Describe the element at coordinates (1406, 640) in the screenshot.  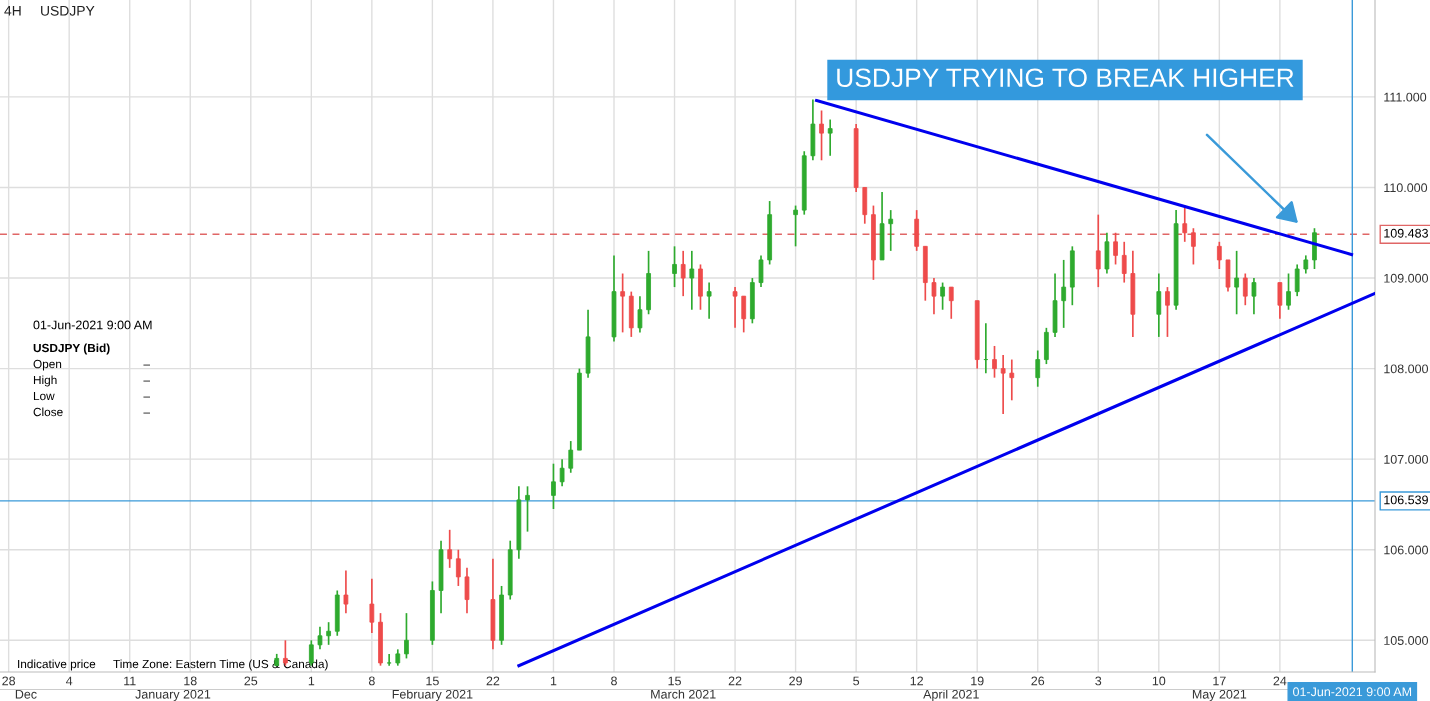
I see `y-tick-label: 105.000` at that location.